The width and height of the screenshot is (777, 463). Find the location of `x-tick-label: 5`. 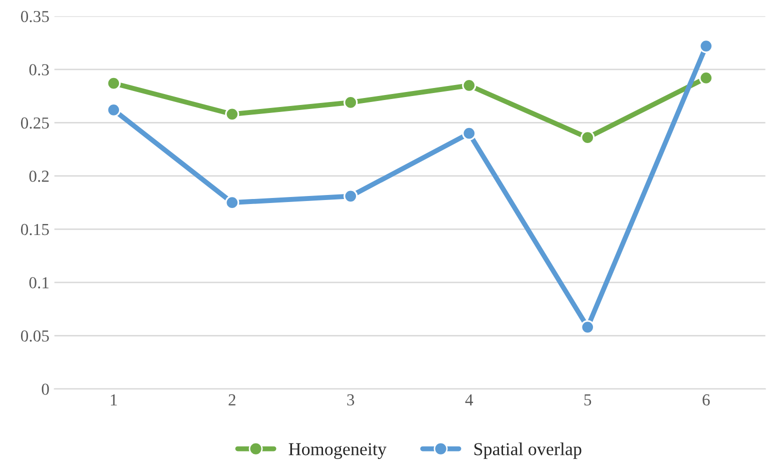

x-tick-label: 5 is located at coordinates (588, 400).